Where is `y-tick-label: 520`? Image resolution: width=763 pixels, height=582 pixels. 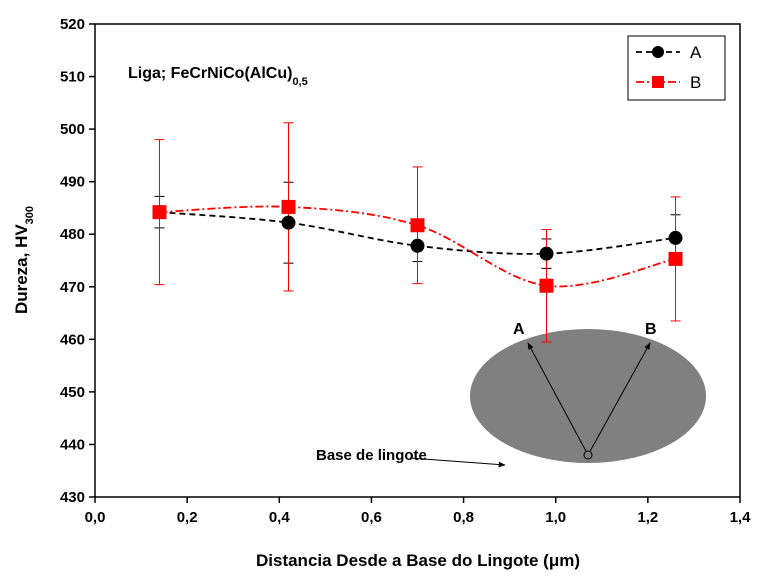 y-tick-label: 520 is located at coordinates (72, 24).